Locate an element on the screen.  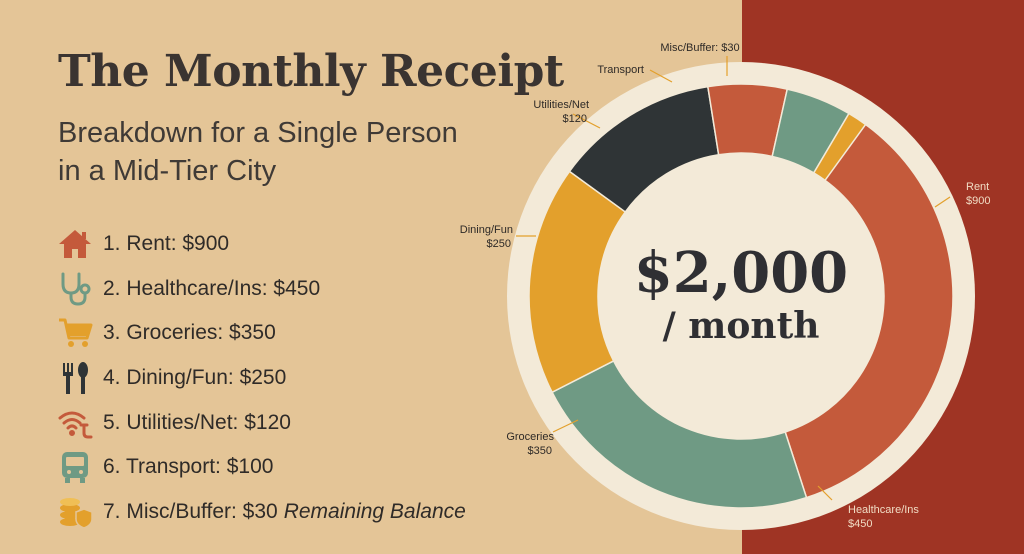
legend-item-groceries: 3. Groceries: $350 is located at coordinates (290, 333).